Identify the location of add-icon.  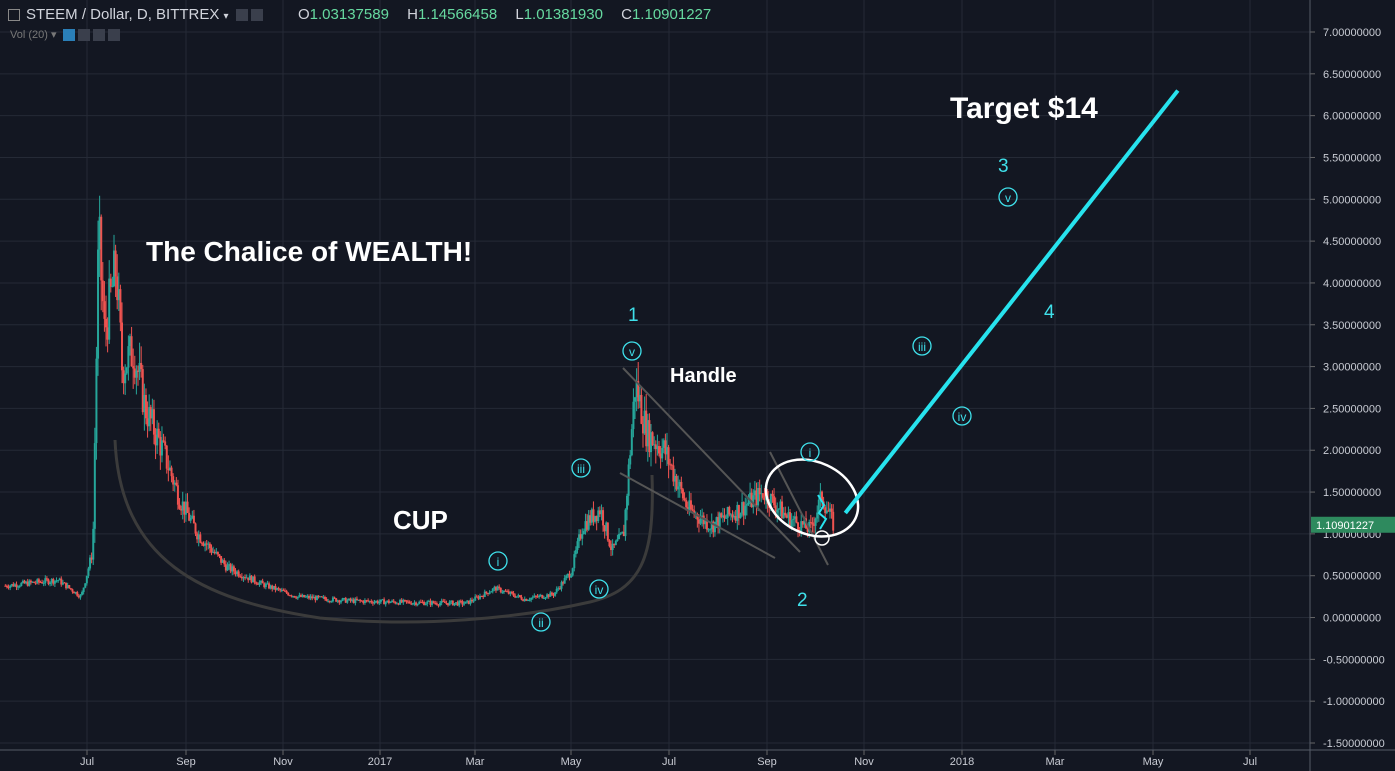
(98, 35).